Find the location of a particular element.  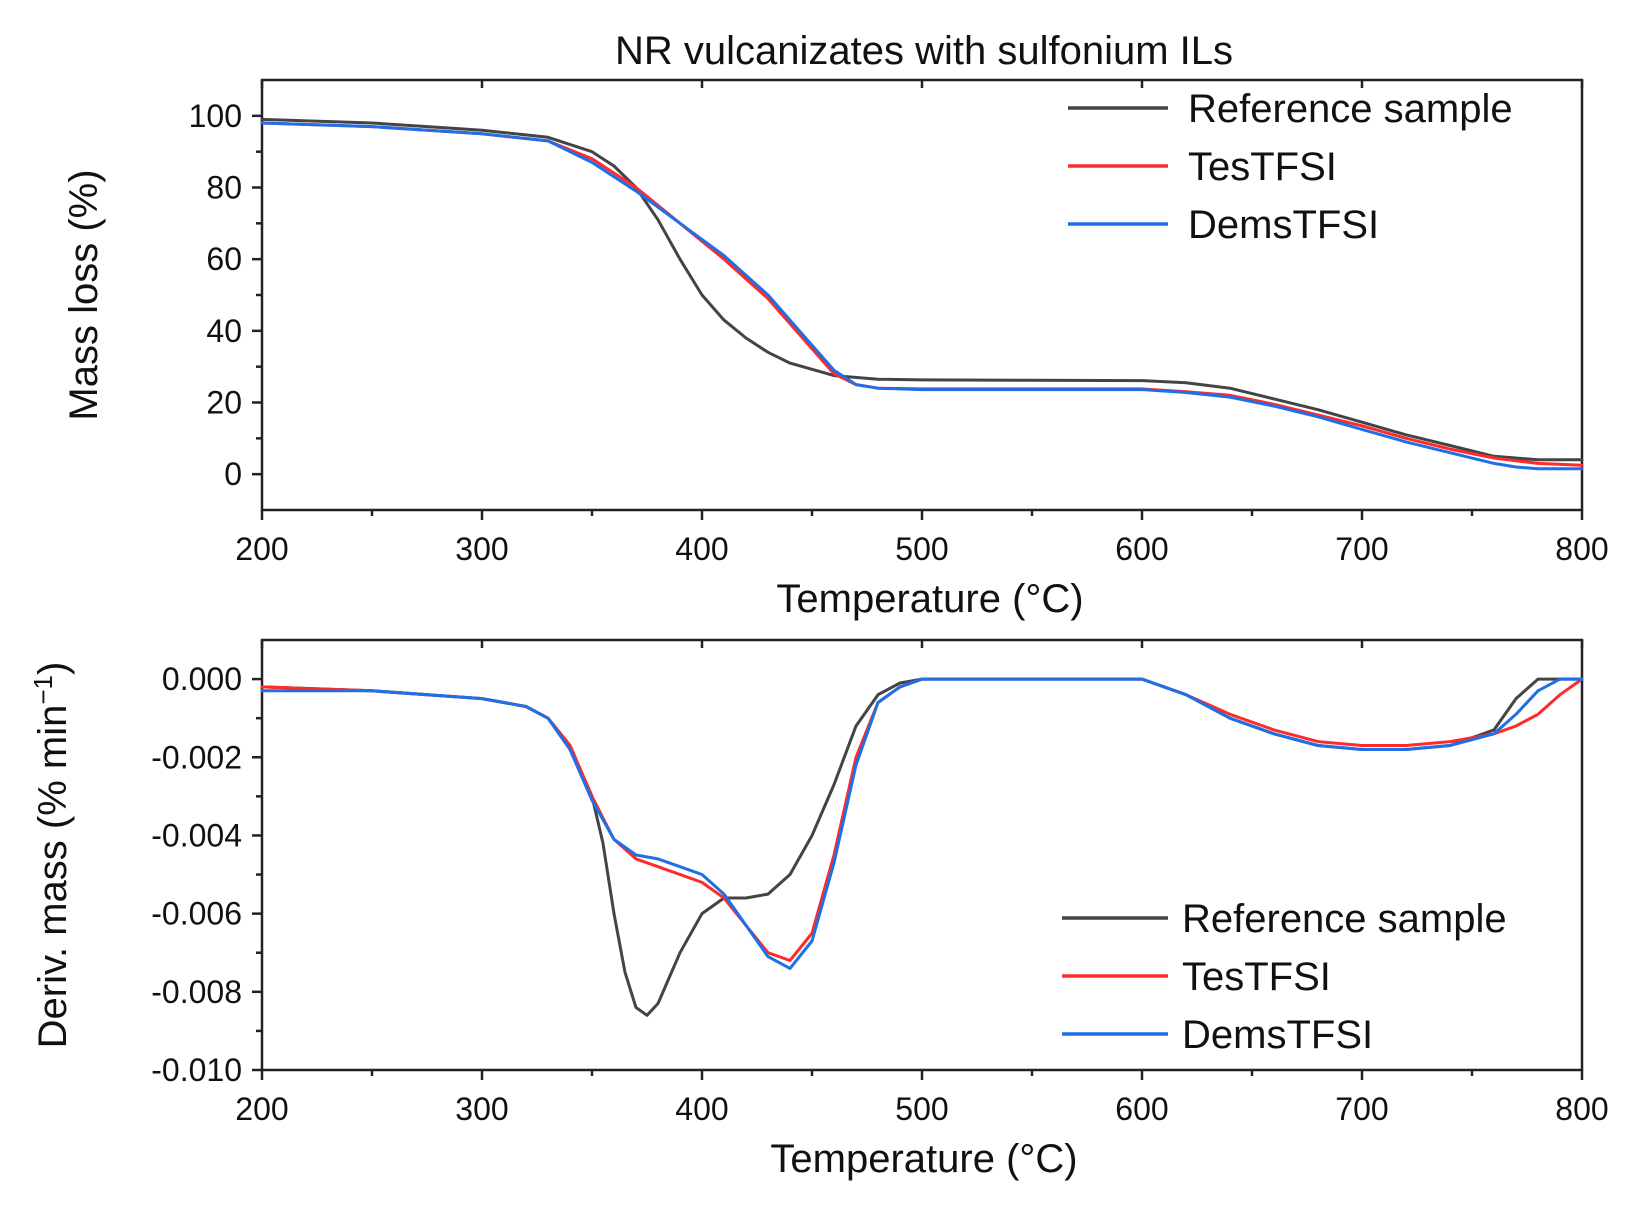

y-tick-label: 60 is located at coordinates (224, 259).